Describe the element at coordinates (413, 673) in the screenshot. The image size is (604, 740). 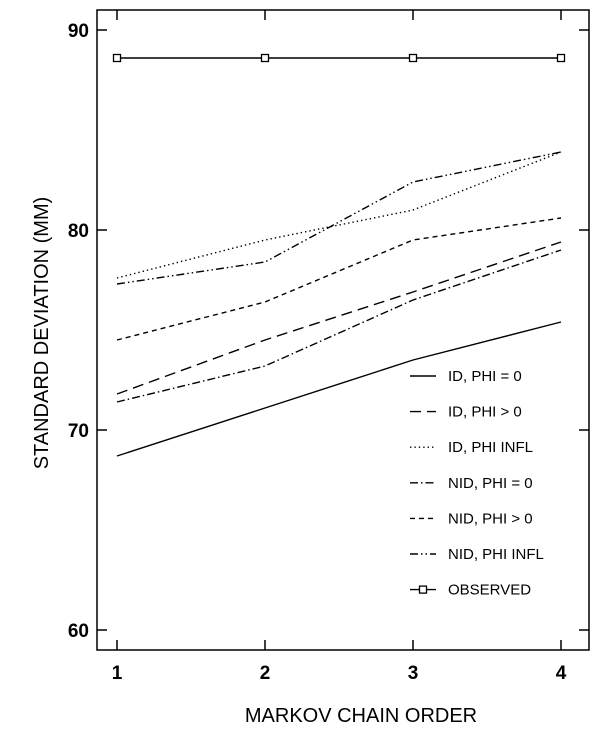
I see `x-tick-label: 3` at that location.